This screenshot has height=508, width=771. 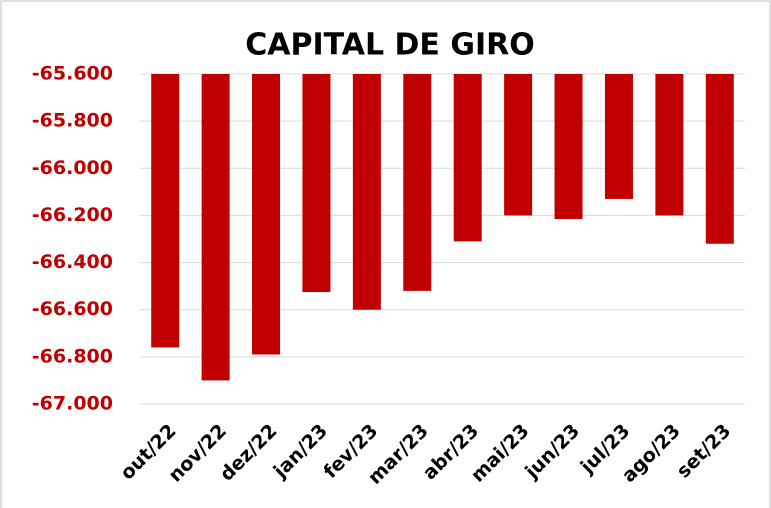 I want to click on y-tick-label: -67.000, so click(x=72, y=404).